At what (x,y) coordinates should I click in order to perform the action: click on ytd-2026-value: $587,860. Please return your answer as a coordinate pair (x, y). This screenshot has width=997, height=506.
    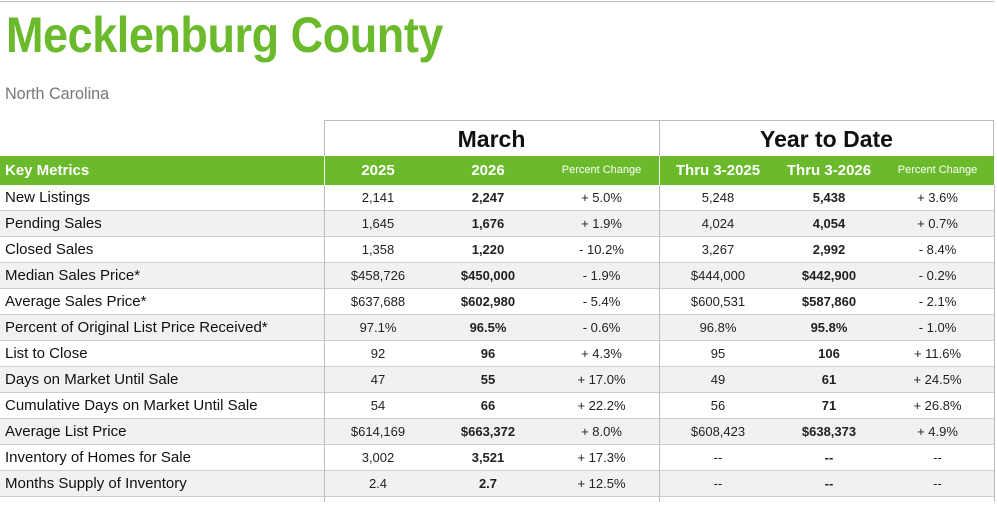
    Looking at the image, I should click on (829, 301).